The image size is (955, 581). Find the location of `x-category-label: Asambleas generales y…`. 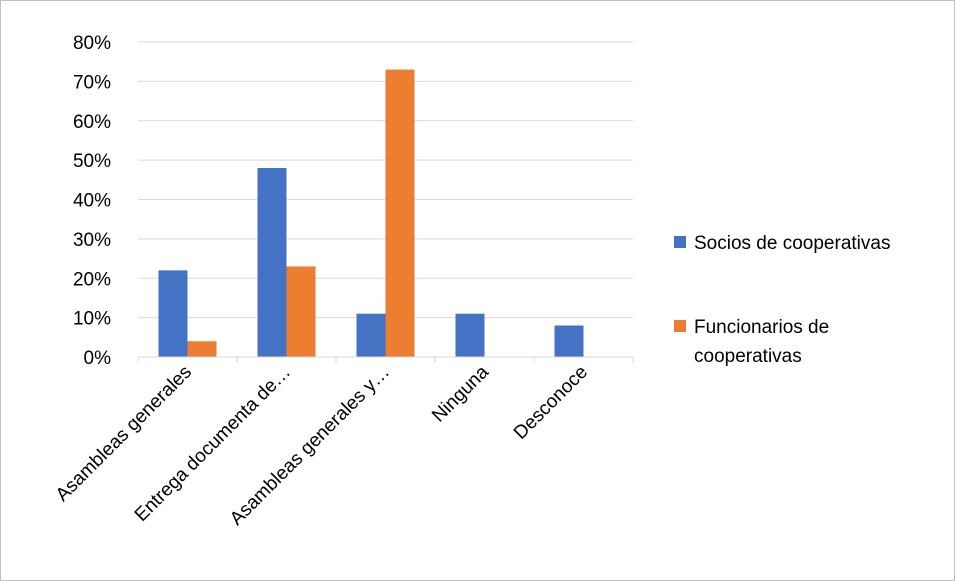

x-category-label: Asambleas generales y… is located at coordinates (310, 446).